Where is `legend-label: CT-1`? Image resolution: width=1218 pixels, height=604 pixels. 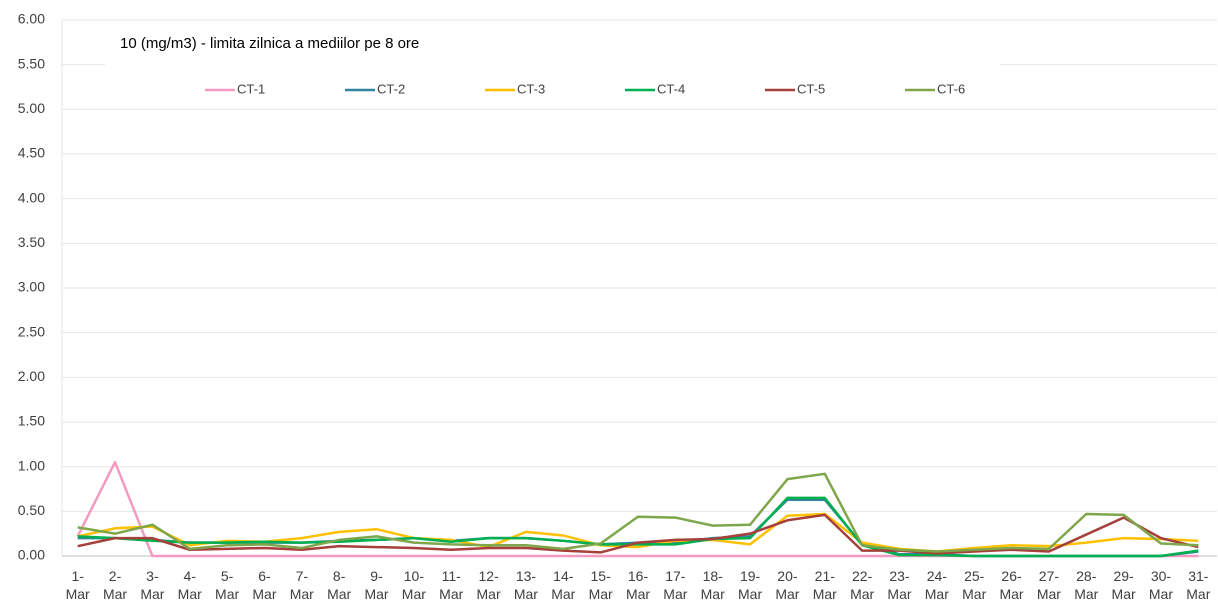
legend-label: CT-1 is located at coordinates (251, 88).